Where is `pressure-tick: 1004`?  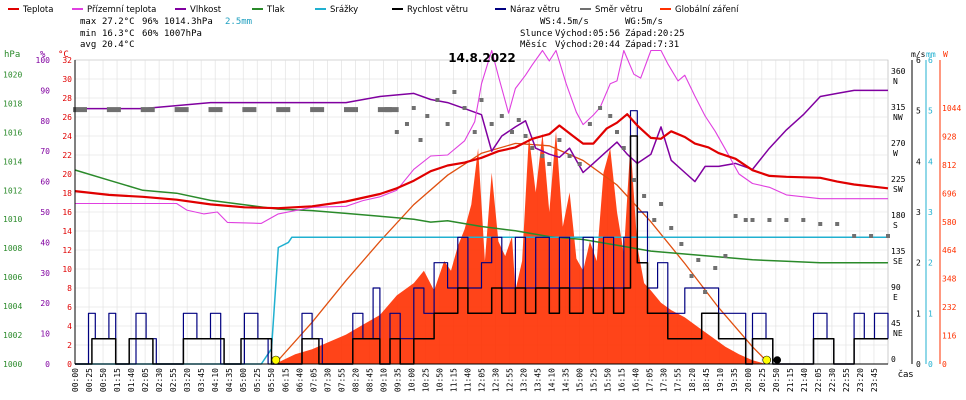 pressure-tick: 1004 is located at coordinates (12, 306).